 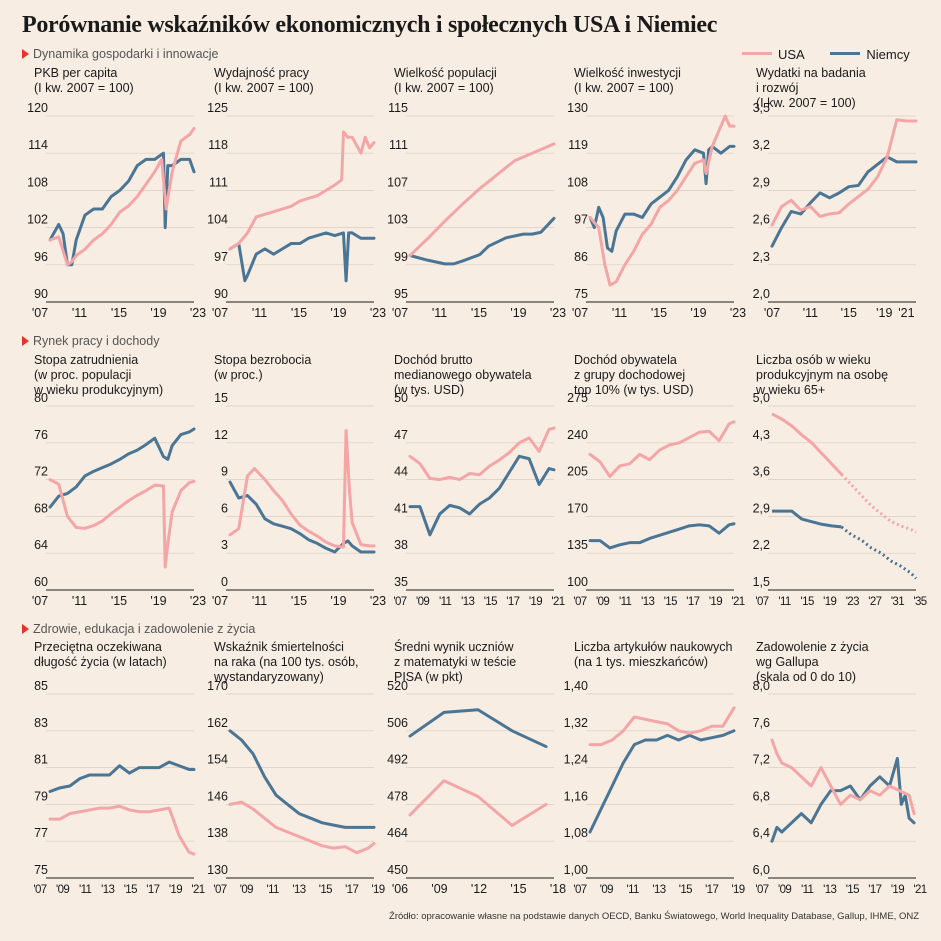 What do you see at coordinates (761, 760) in the screenshot?
I see `y-tick-label: 7,2` at bounding box center [761, 760].